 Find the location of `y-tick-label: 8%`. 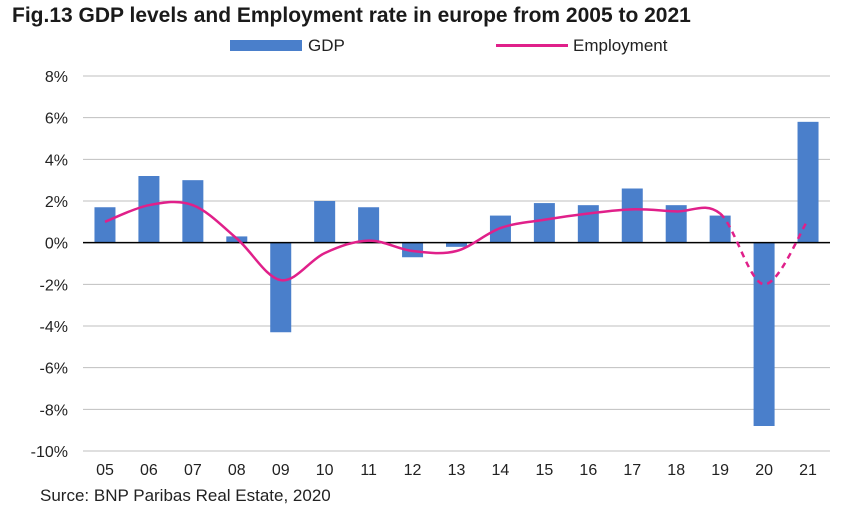

y-tick-label: 8% is located at coordinates (56, 77).